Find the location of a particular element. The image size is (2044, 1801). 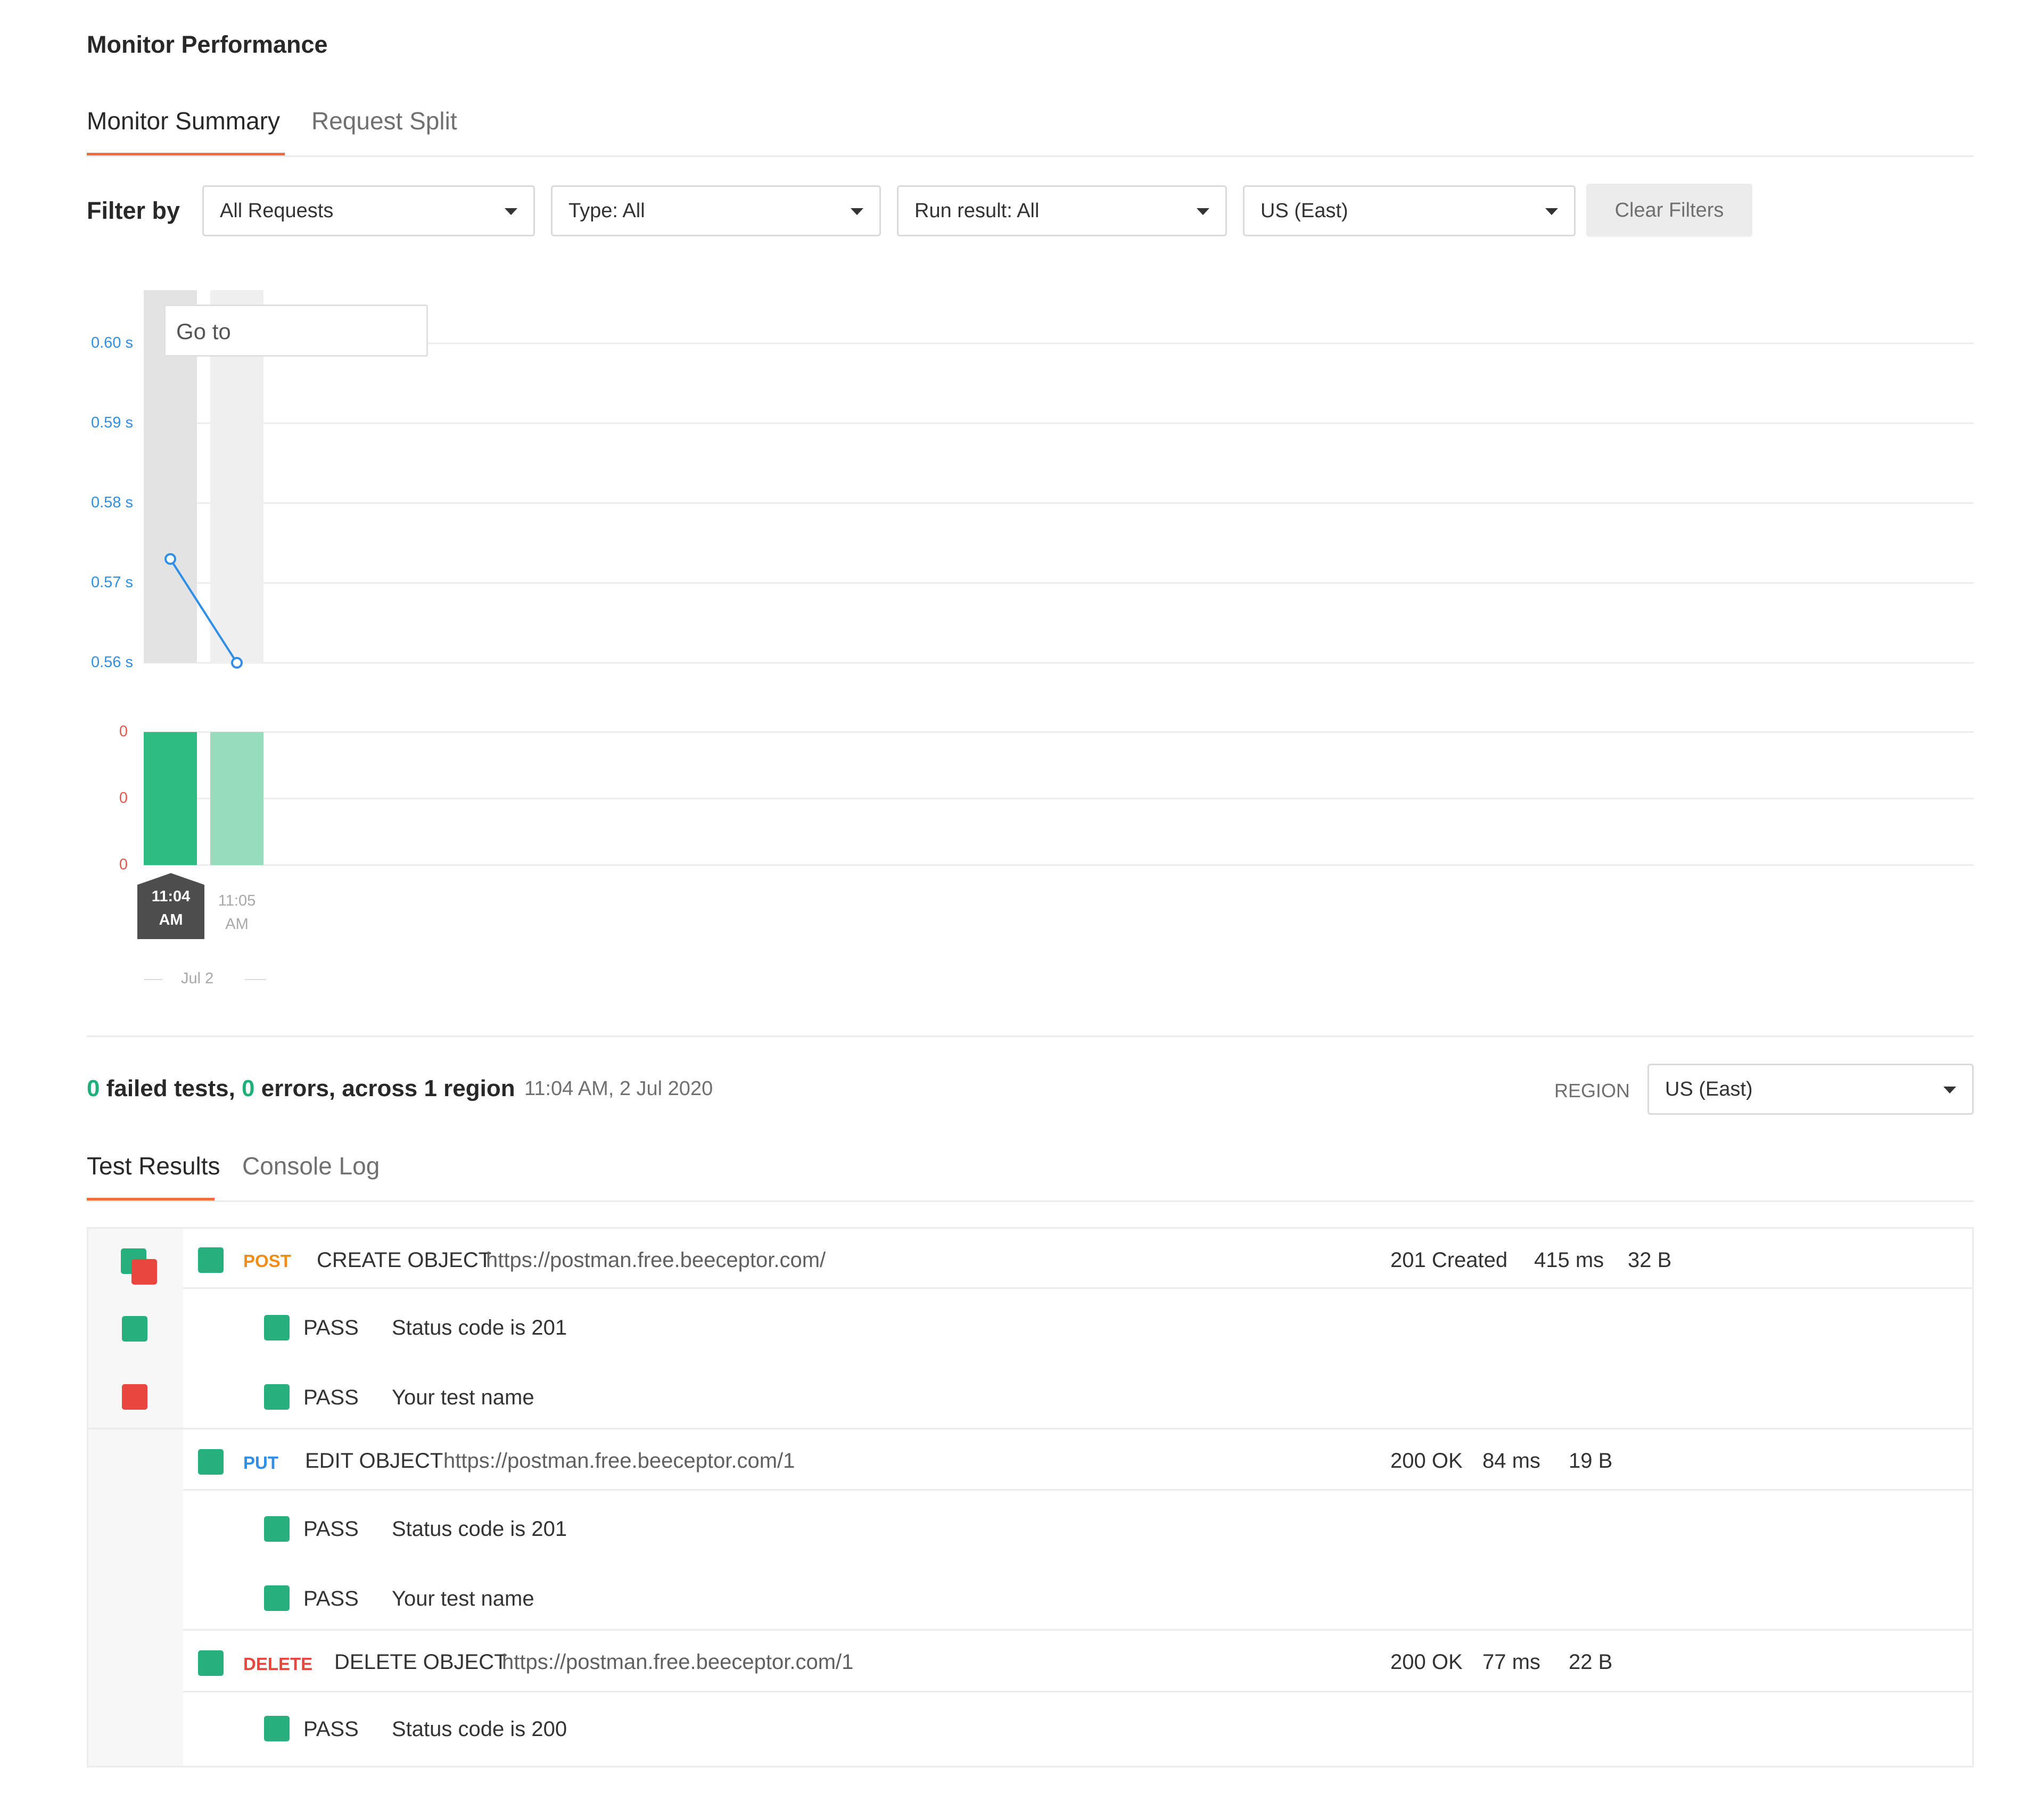

results-status-column is located at coordinates (135, 1497).